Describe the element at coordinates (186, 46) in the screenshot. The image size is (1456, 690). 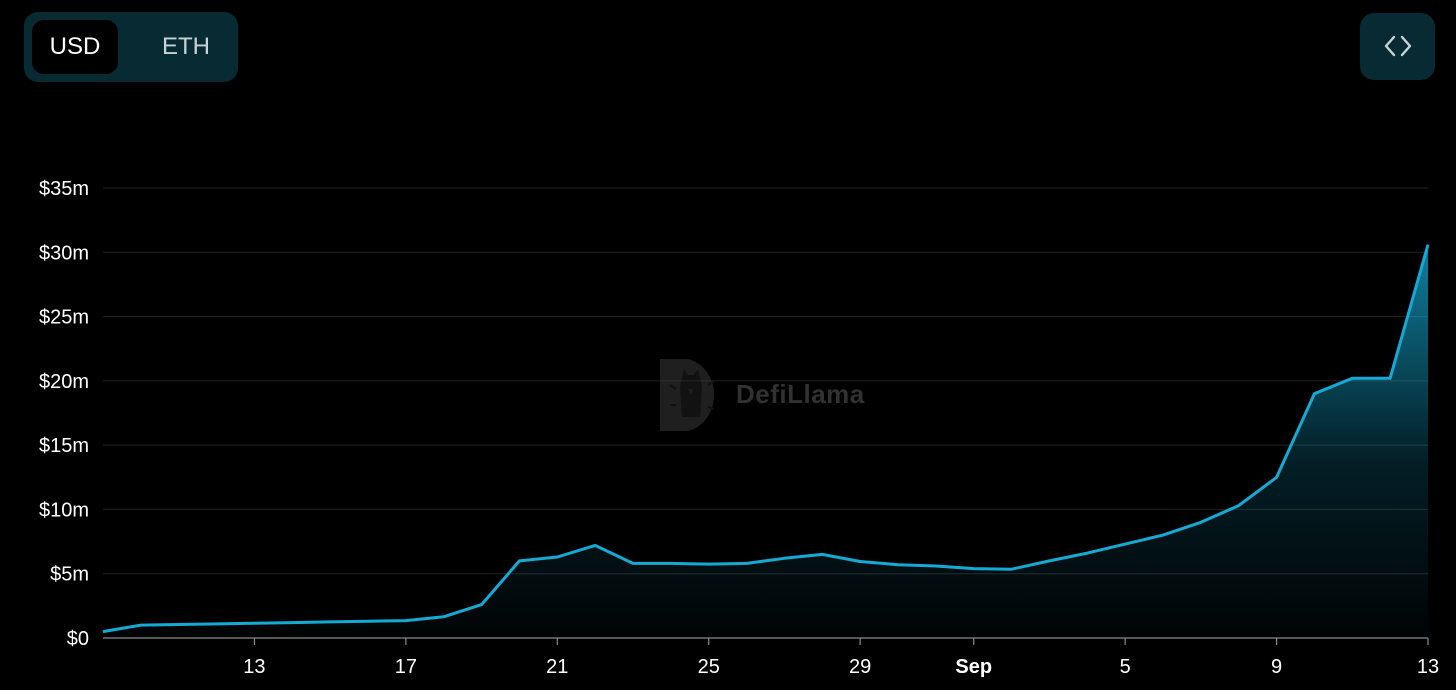
I see `eth-toggle-button: ETH` at that location.